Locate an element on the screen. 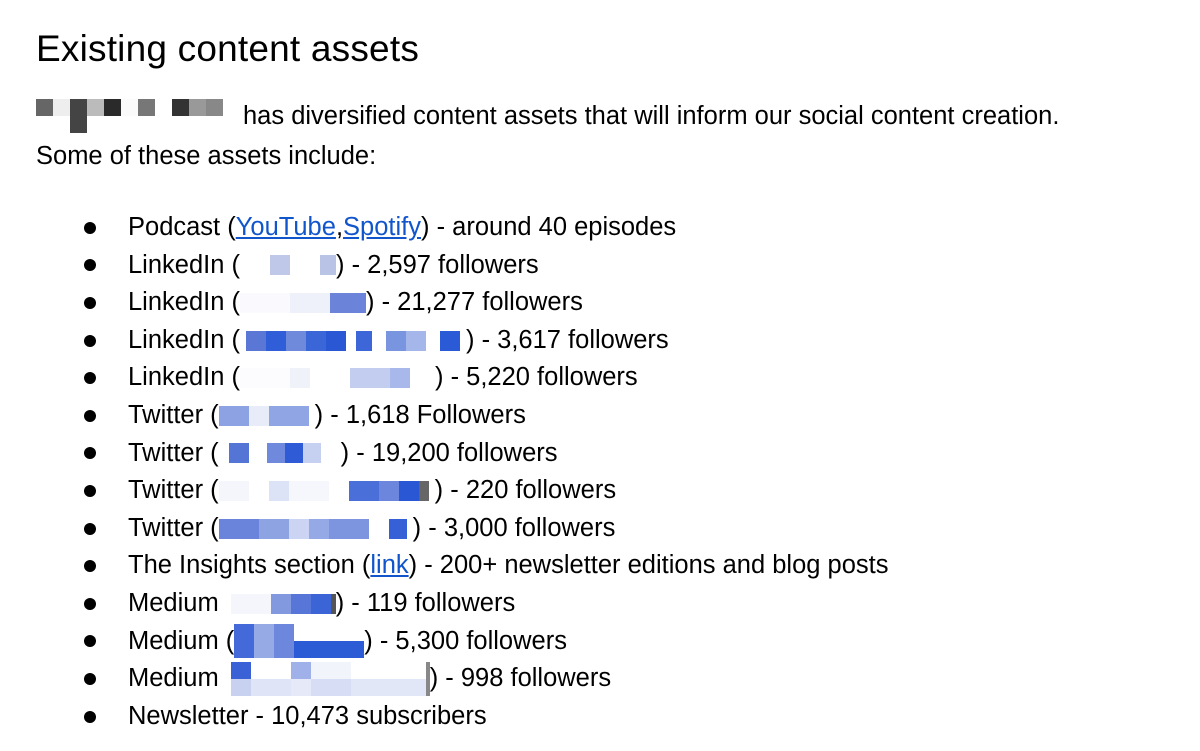 Image resolution: width=1200 pixels, height=751 pixels. list-item-medium-1: Medium) - 119 followers is located at coordinates (300, 602).